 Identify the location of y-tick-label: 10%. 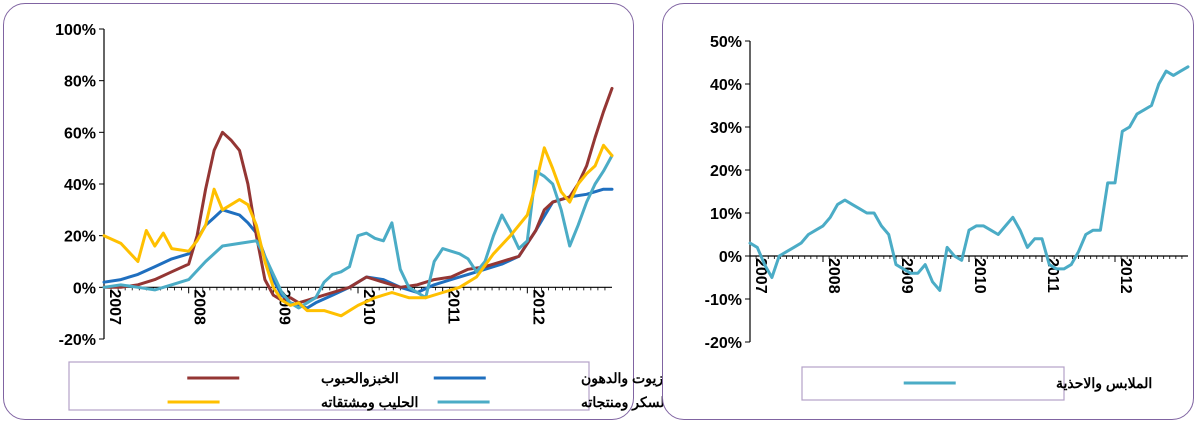
(726, 214).